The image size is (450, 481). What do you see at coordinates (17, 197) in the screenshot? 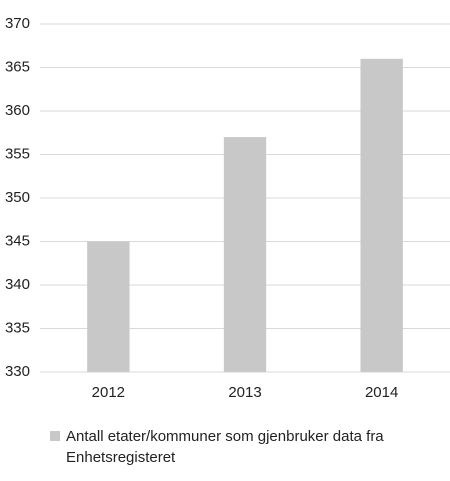
I see `y-tick-label: 350` at bounding box center [17, 197].